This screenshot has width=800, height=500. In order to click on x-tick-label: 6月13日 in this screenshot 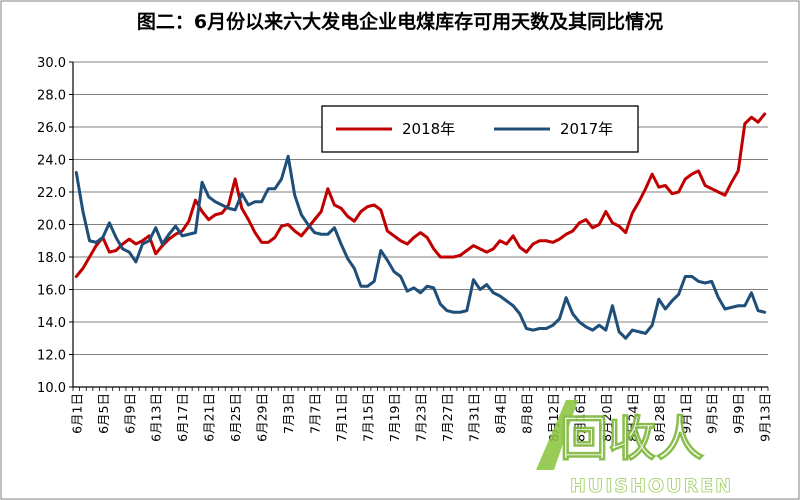, I will do `click(156, 417)`.